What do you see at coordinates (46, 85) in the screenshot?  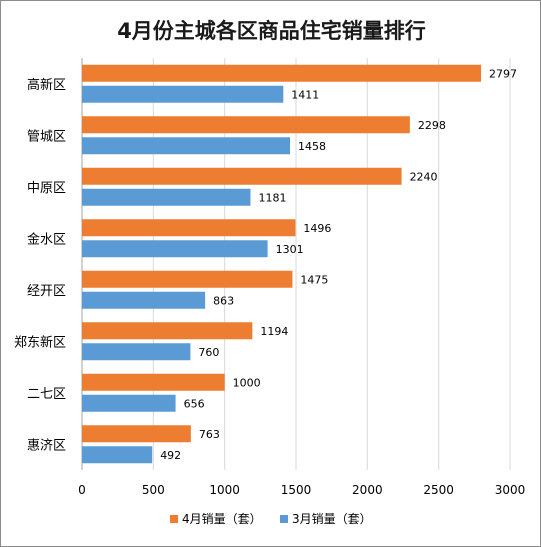 I see `category-label: 高新区` at bounding box center [46, 85].